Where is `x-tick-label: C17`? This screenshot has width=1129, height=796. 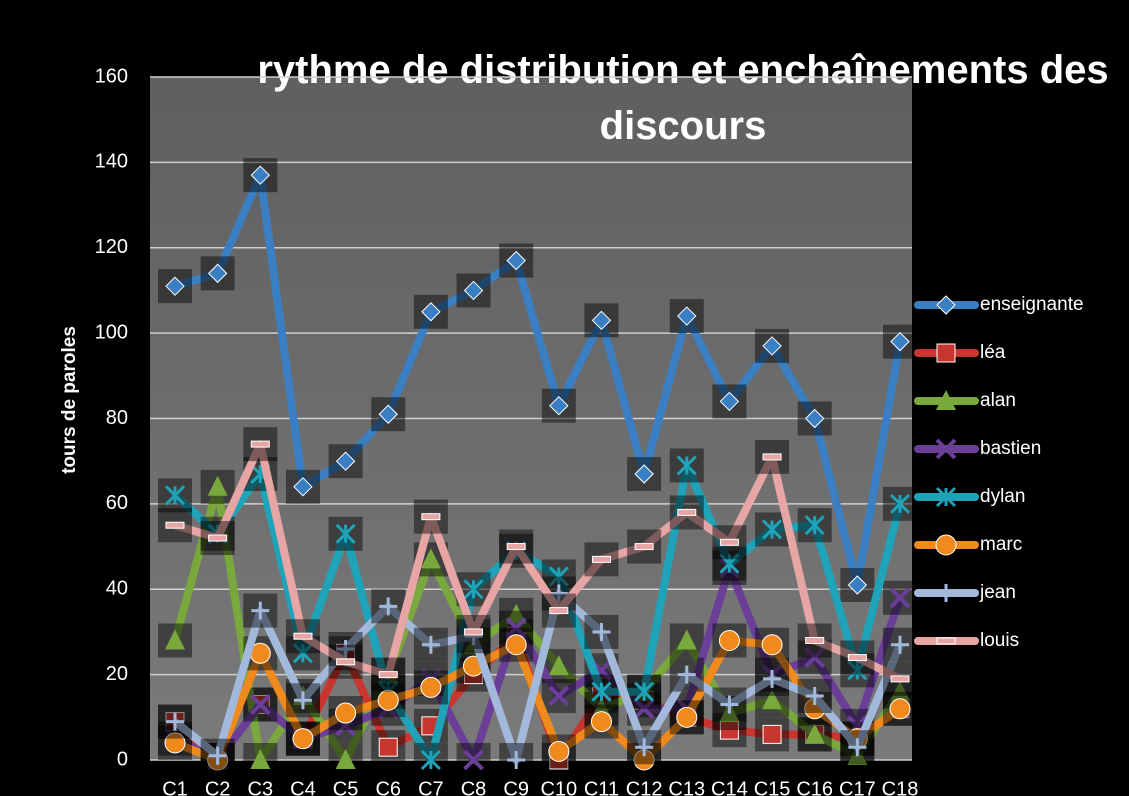
x-tick-label: C17 is located at coordinates (857, 787).